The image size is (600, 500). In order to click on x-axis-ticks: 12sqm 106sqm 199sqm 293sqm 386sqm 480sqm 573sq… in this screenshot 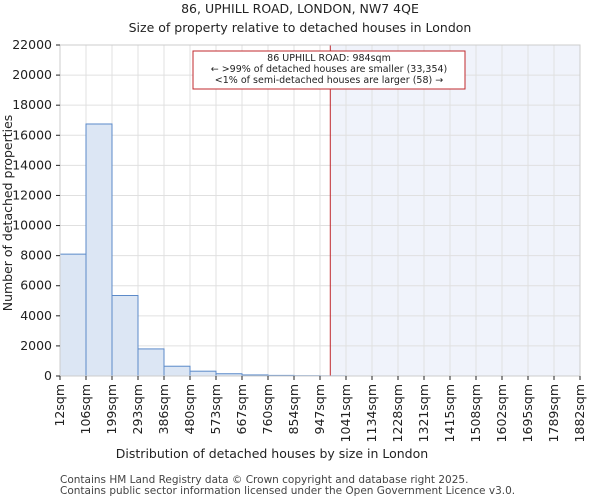, I will do `click(319, 409)`.